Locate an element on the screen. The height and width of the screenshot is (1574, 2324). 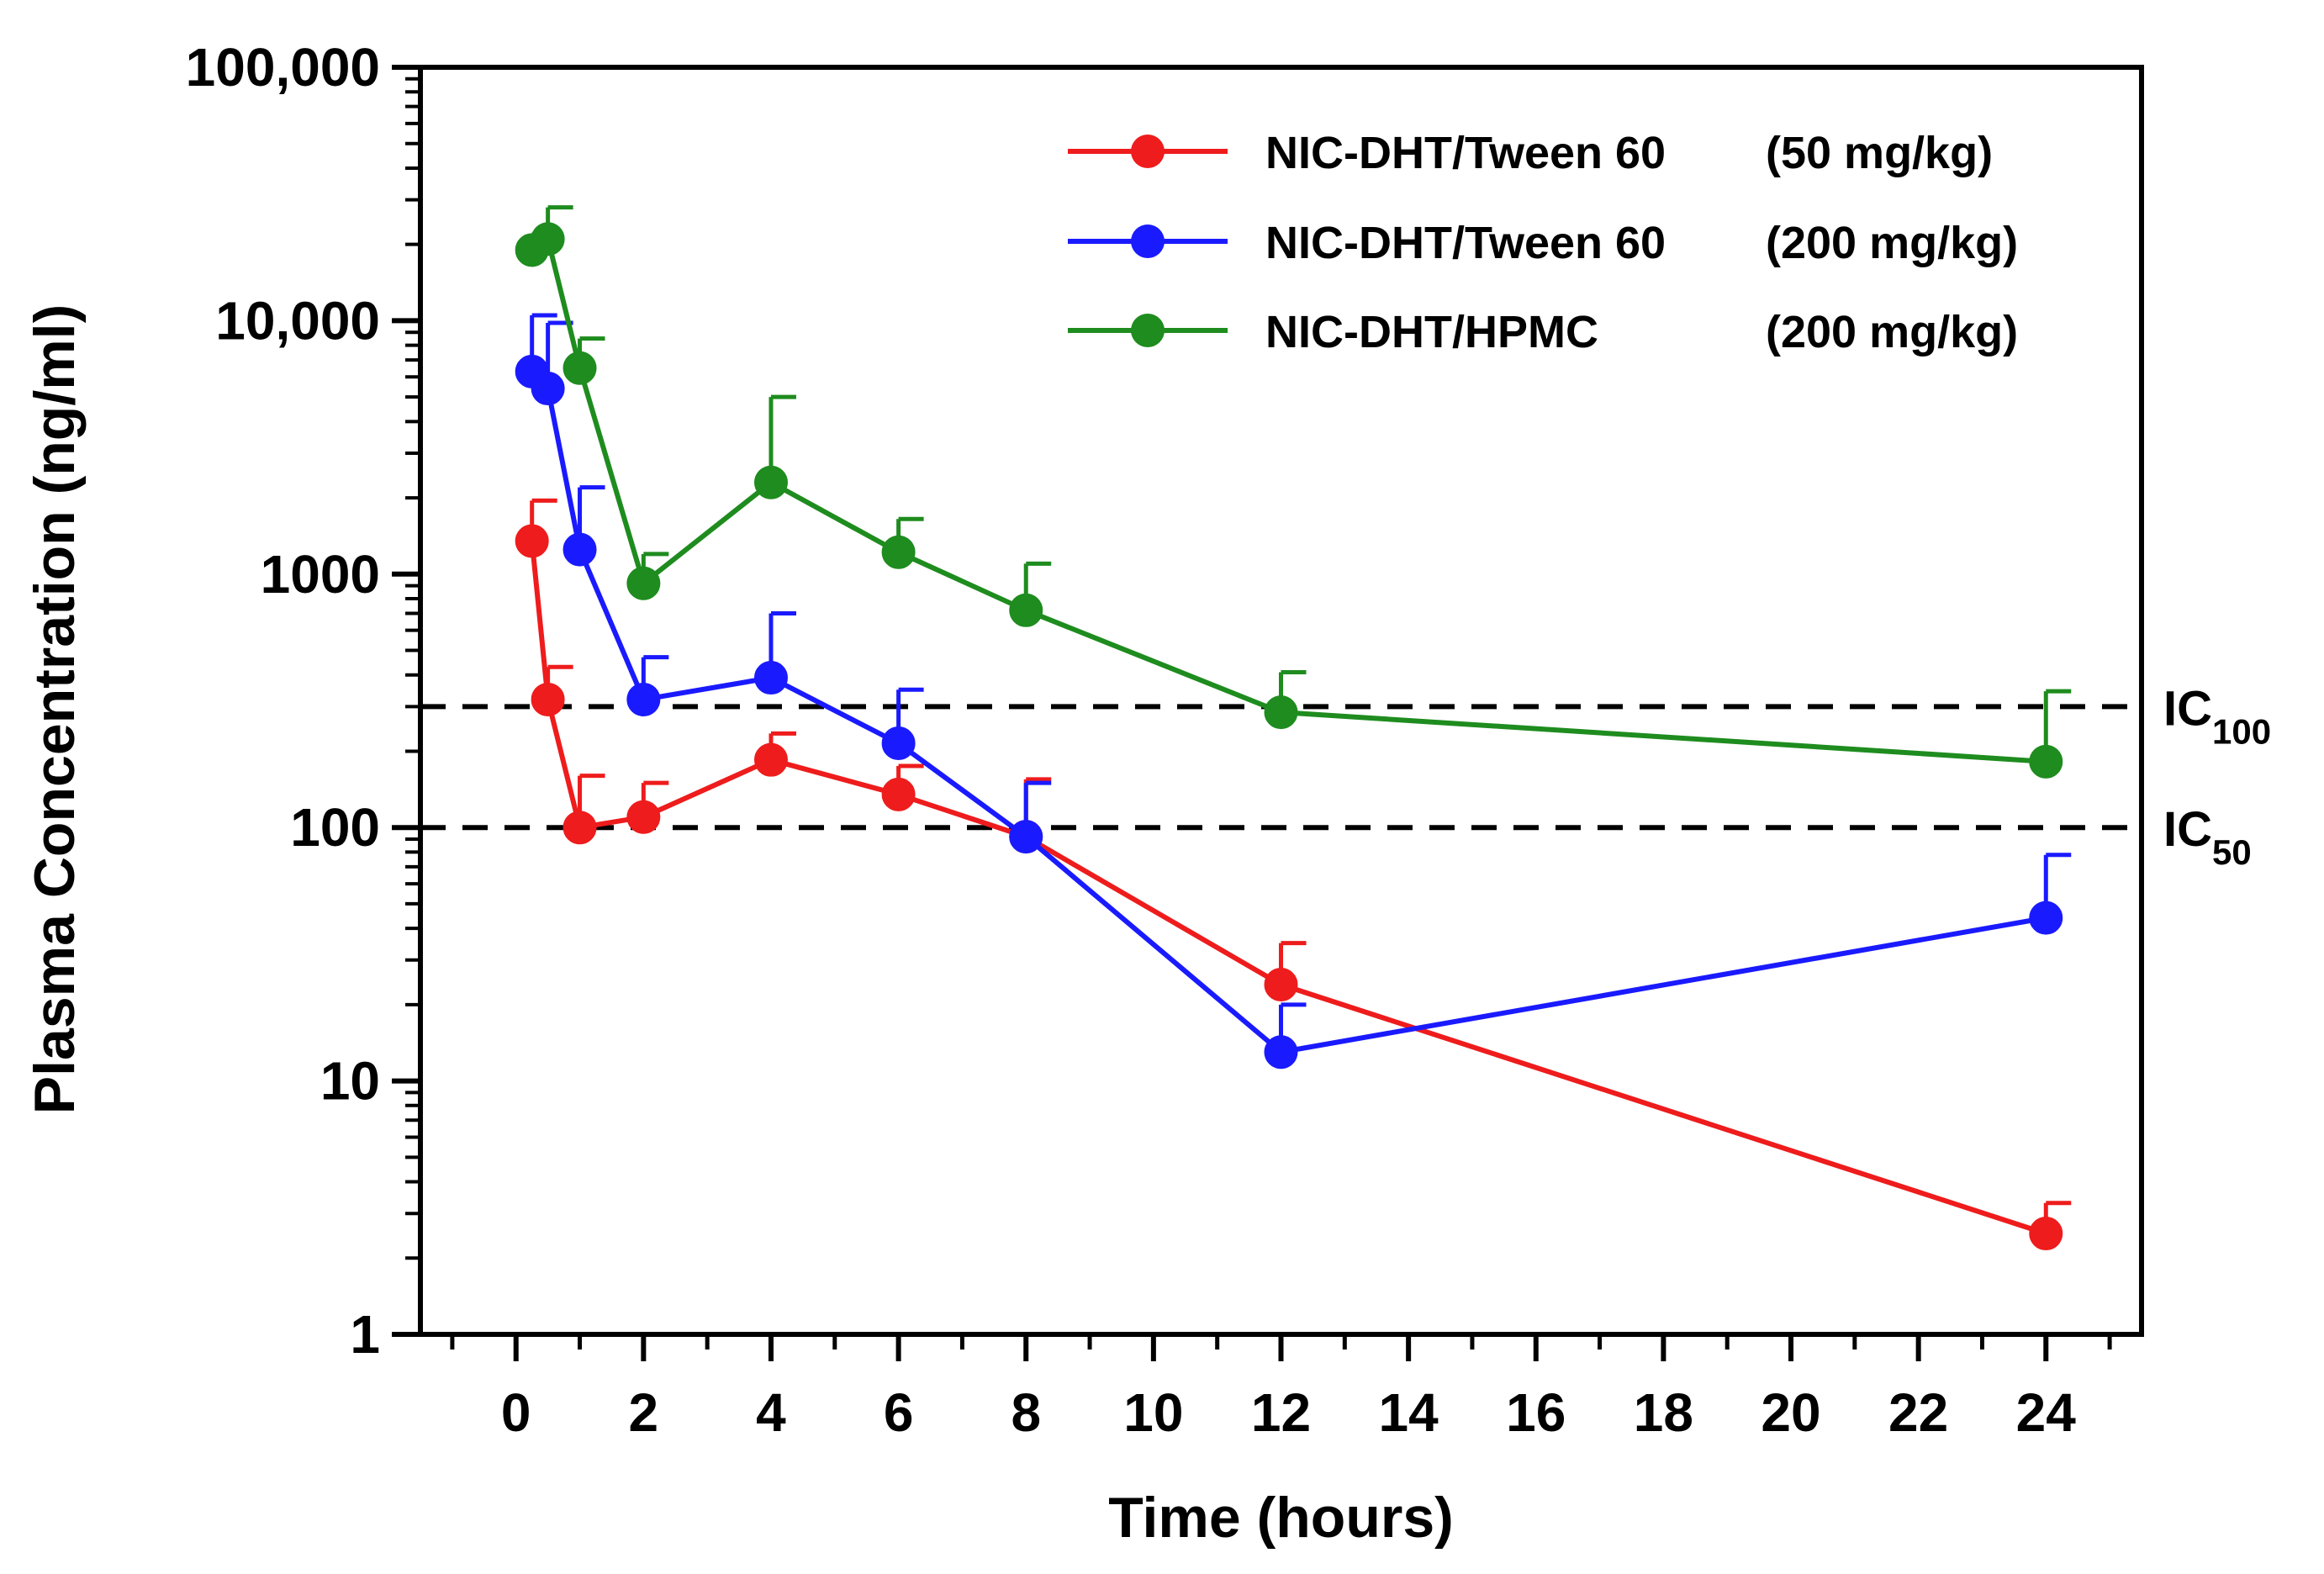
x-tick-label: 4 is located at coordinates (771, 1412).